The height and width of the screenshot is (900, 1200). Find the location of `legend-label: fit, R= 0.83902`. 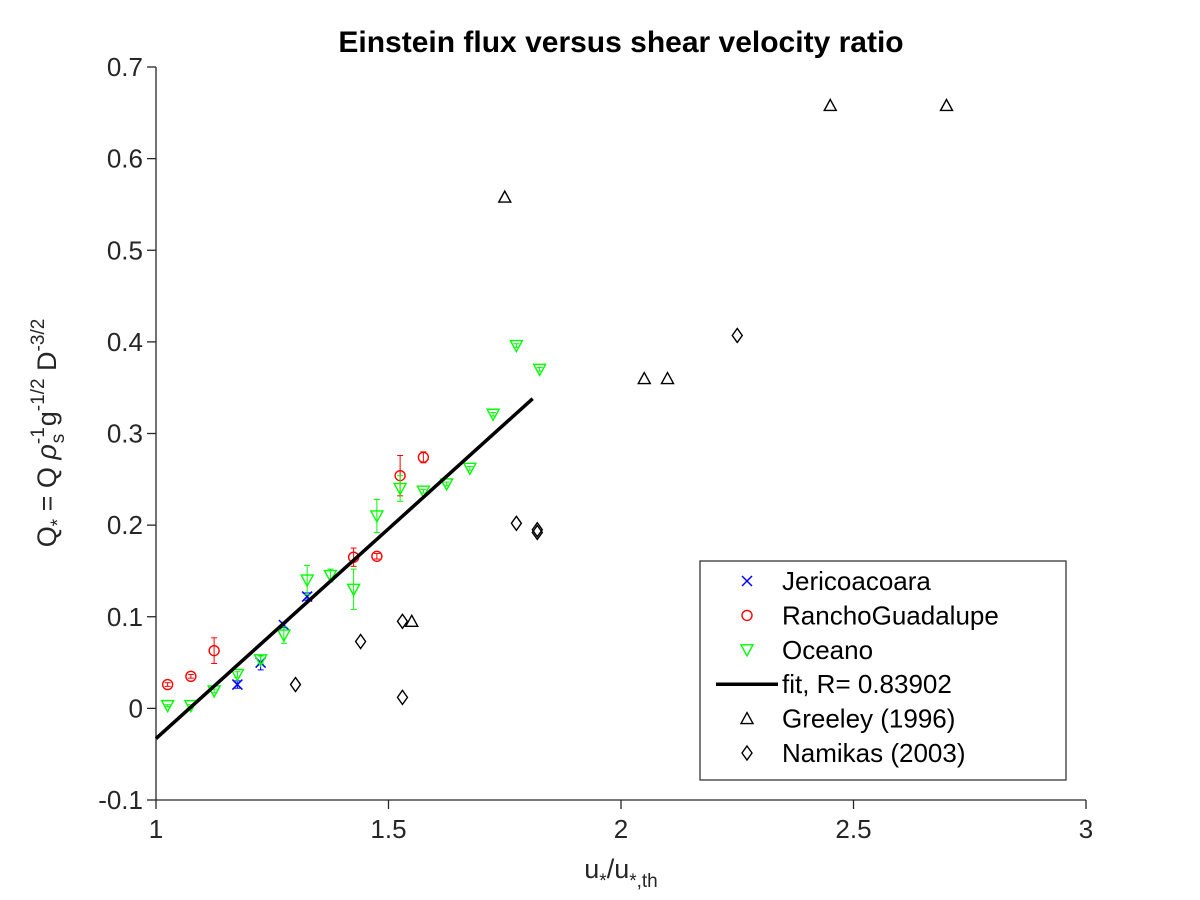

legend-label: fit, R= 0.83902 is located at coordinates (867, 684).